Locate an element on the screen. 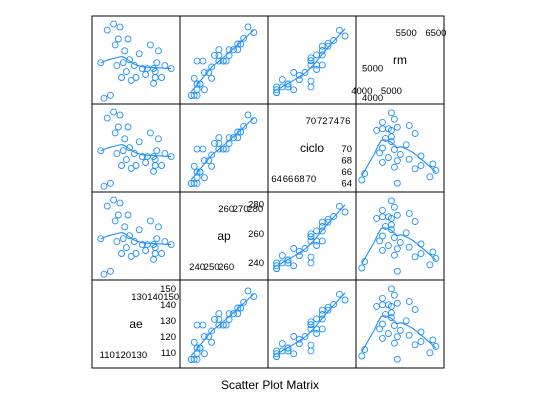 The width and height of the screenshot is (540, 400). tick-label: 130 is located at coordinates (139, 355).